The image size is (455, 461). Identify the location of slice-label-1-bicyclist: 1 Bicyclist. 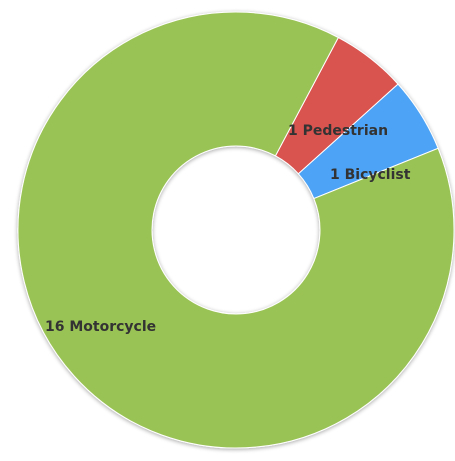
(370, 175).